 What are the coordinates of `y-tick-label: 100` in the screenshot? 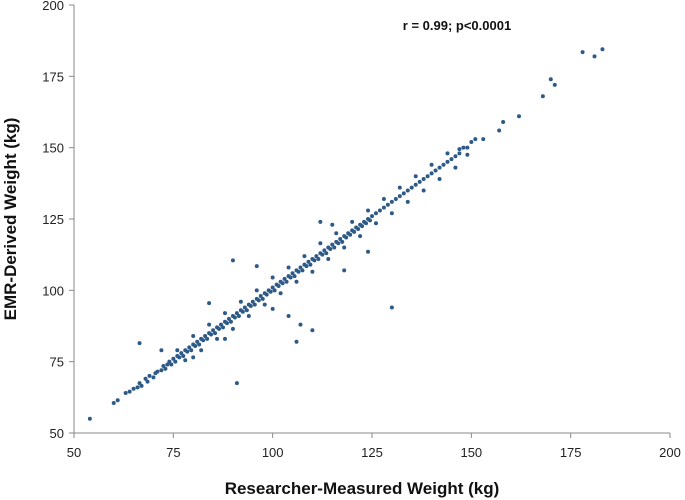 It's located at (53, 290).